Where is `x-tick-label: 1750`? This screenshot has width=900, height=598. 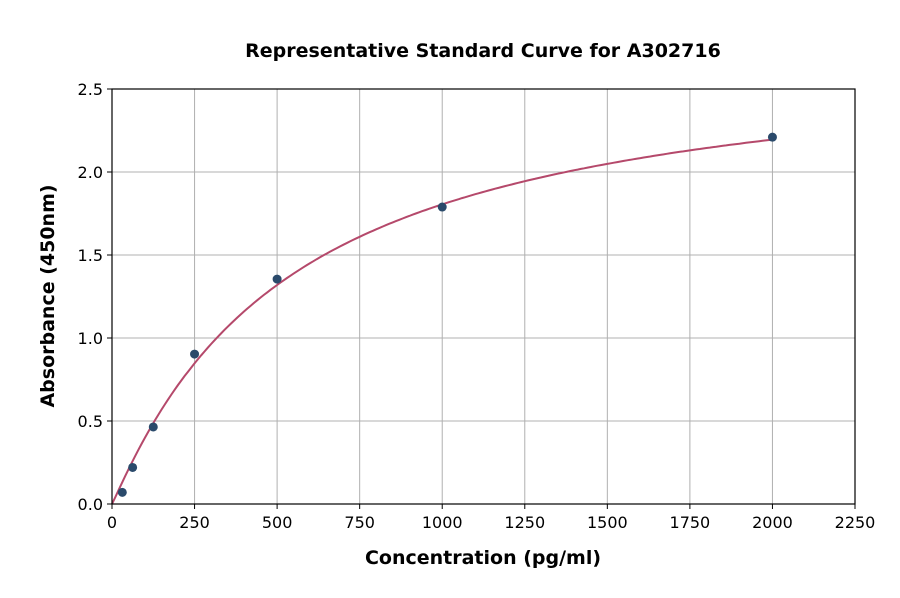
x-tick-label: 1750 is located at coordinates (690, 522).